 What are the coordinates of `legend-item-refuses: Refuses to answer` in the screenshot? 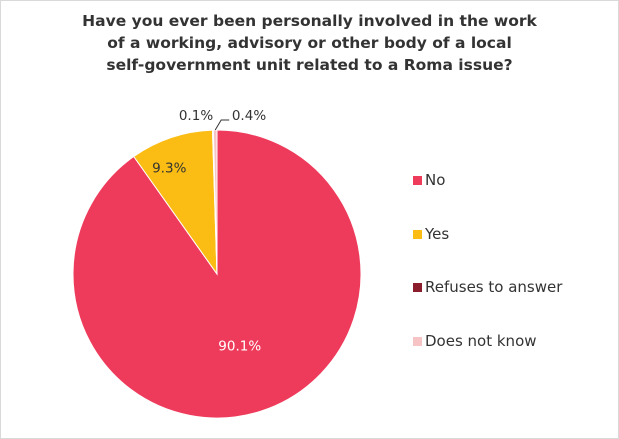 It's located at (487, 287).